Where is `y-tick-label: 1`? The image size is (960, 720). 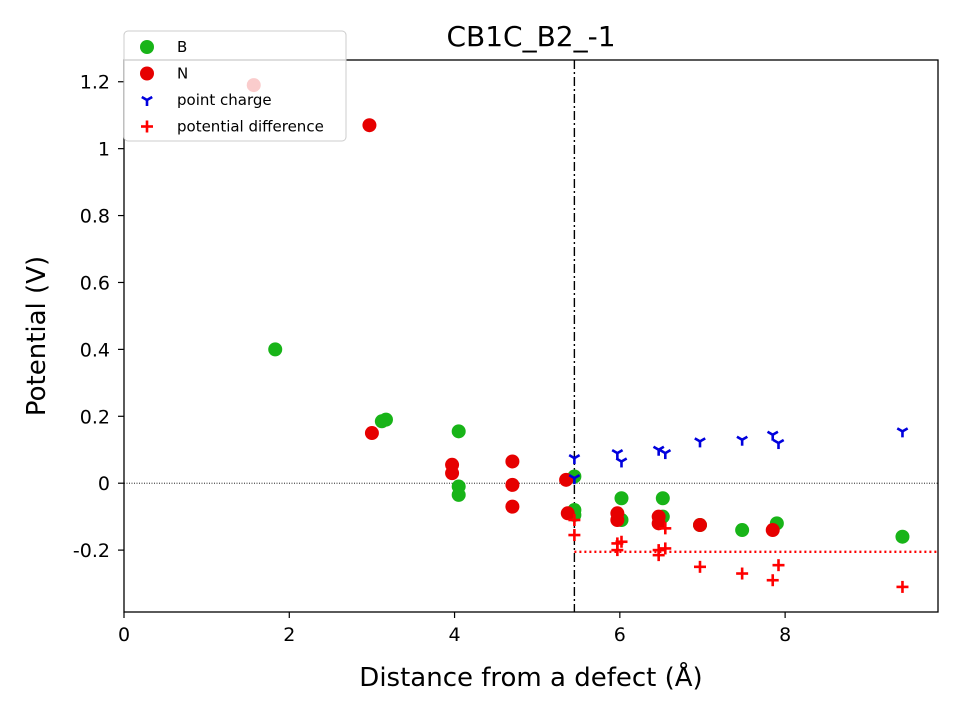
y-tick-label: 1 is located at coordinates (104, 150).